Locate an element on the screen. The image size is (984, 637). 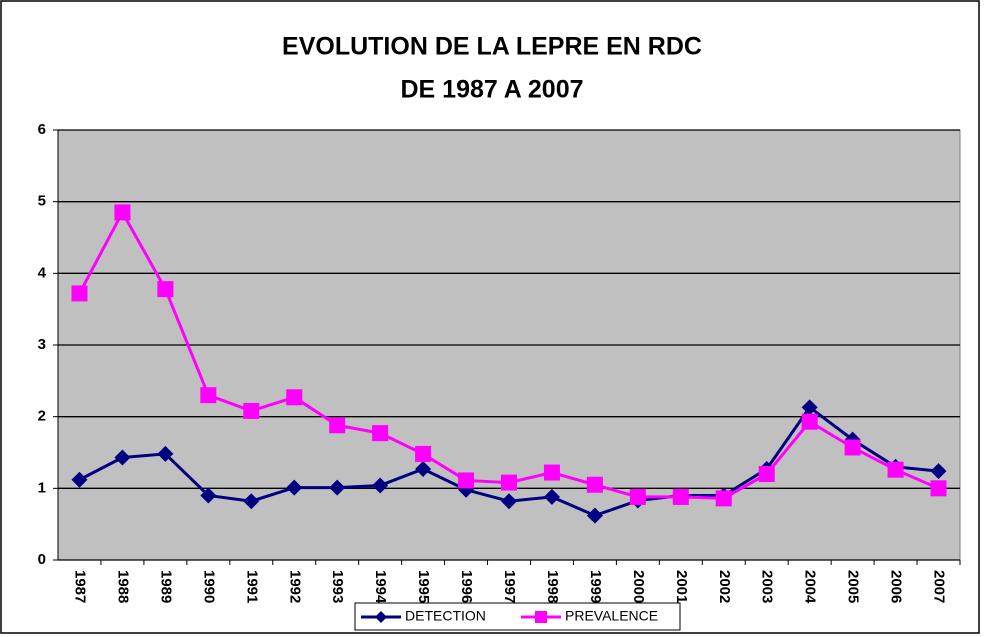
x-tick-label: 2000 is located at coordinates (638, 586).